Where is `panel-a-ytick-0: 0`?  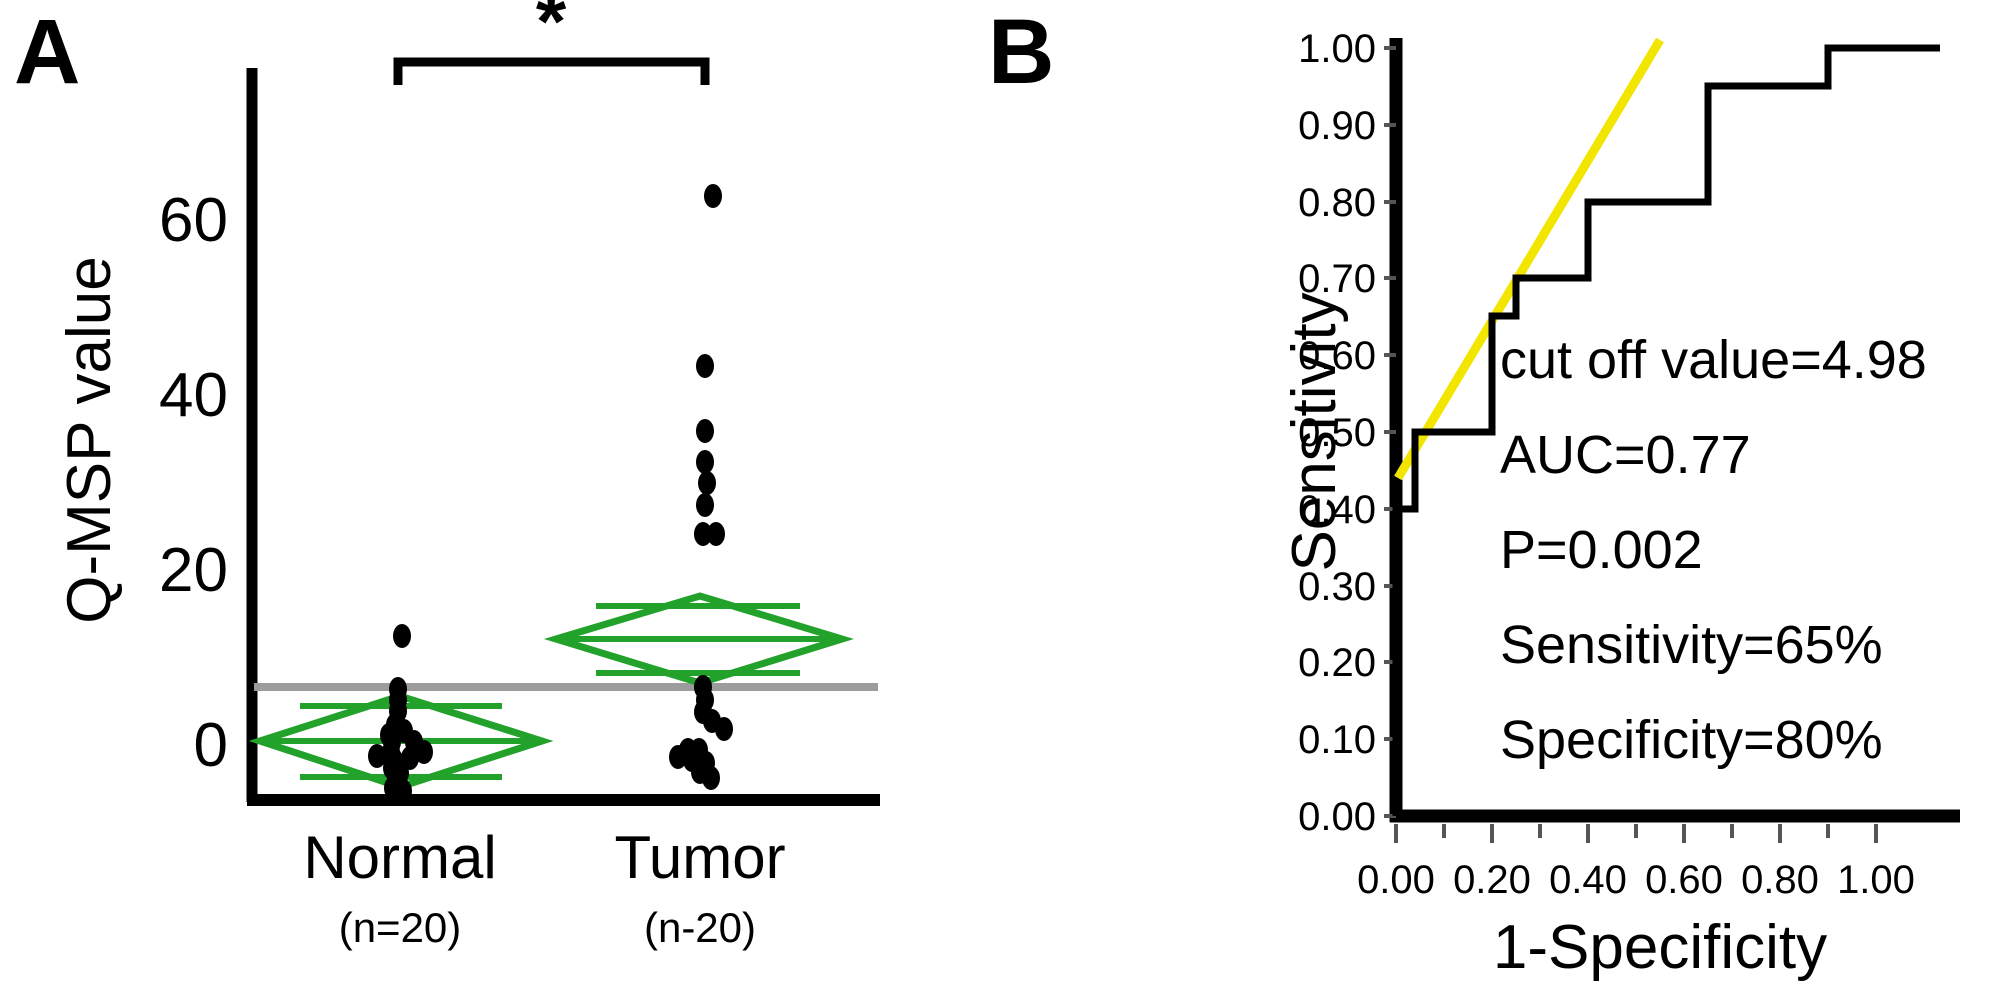 panel-a-ytick-0: 0 is located at coordinates (211, 745).